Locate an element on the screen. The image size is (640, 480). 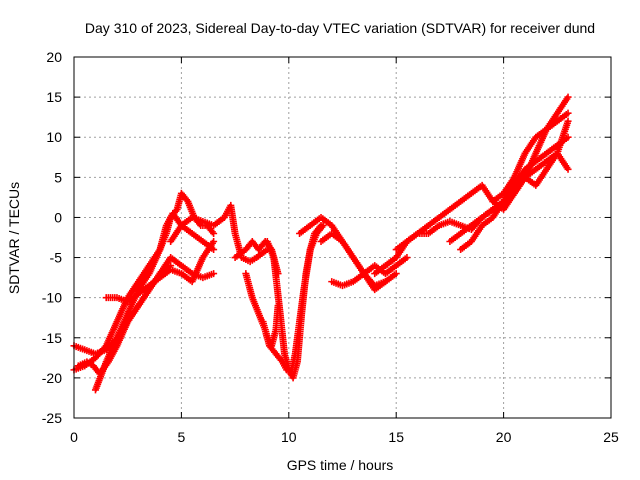
y-tick-label: -20 is located at coordinates (52, 378).